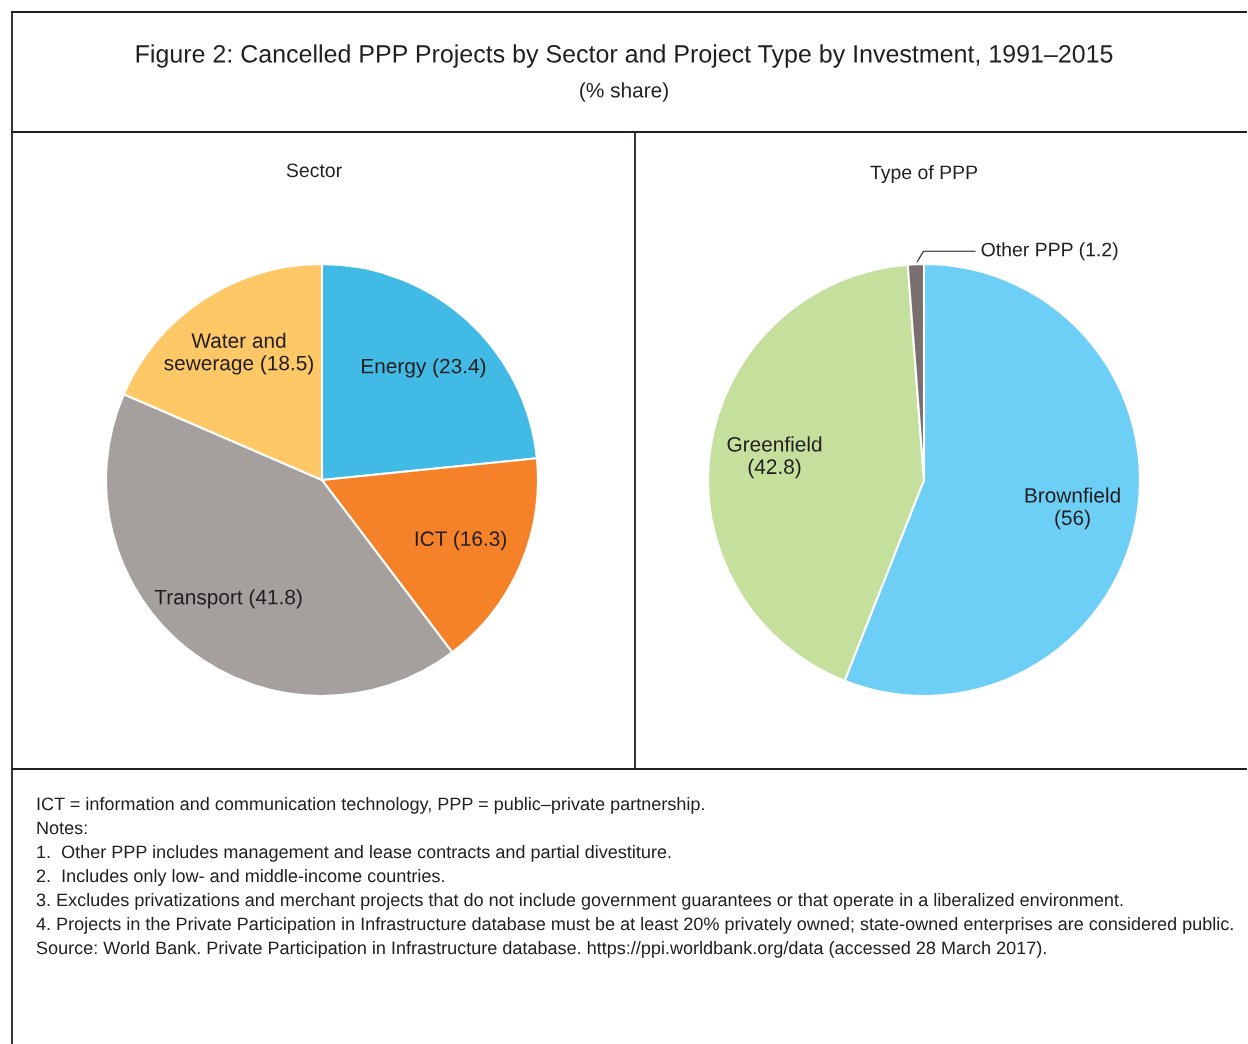  I want to click on slice-label: Water and sewerage (18.5), so click(238, 353).